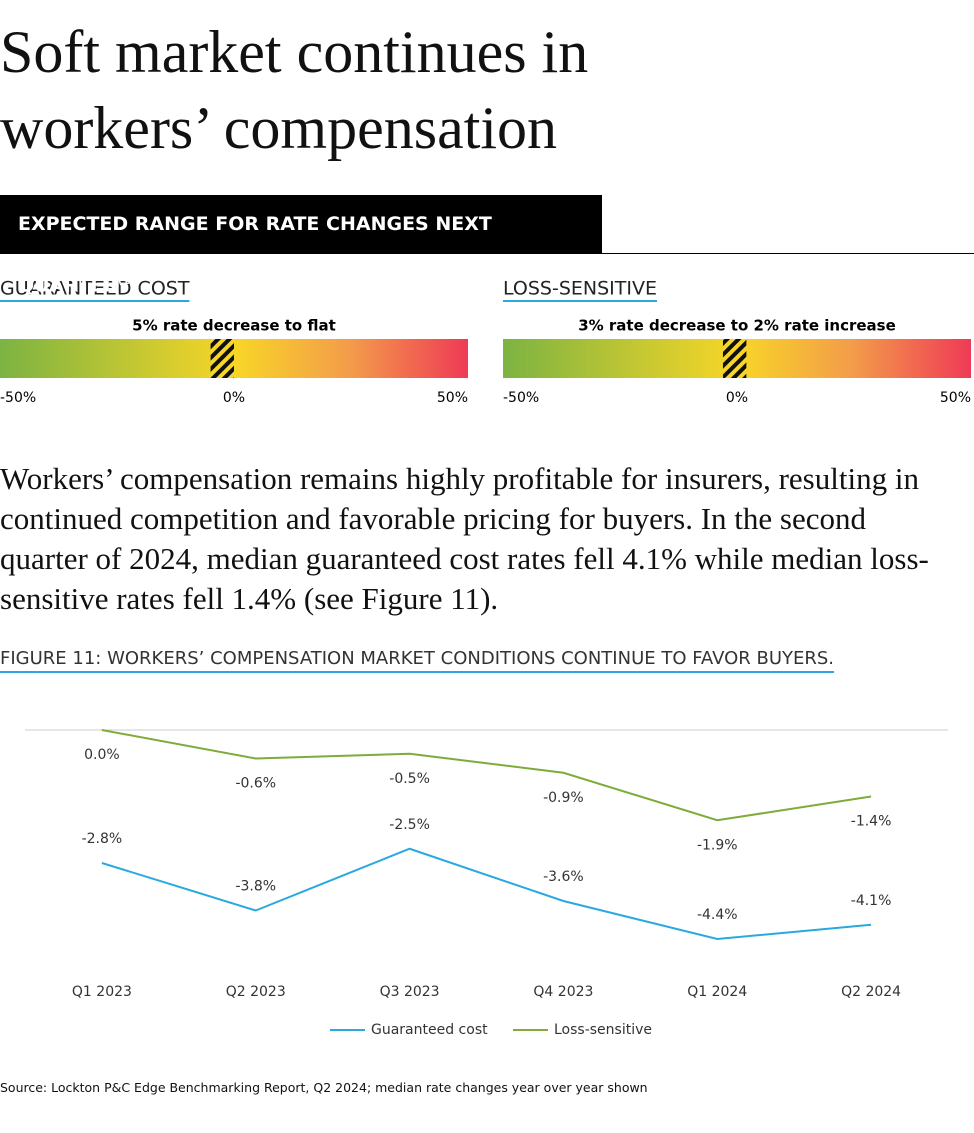  Describe the element at coordinates (563, 992) in the screenshot. I see `x-tick-label: Q4 2023` at that location.